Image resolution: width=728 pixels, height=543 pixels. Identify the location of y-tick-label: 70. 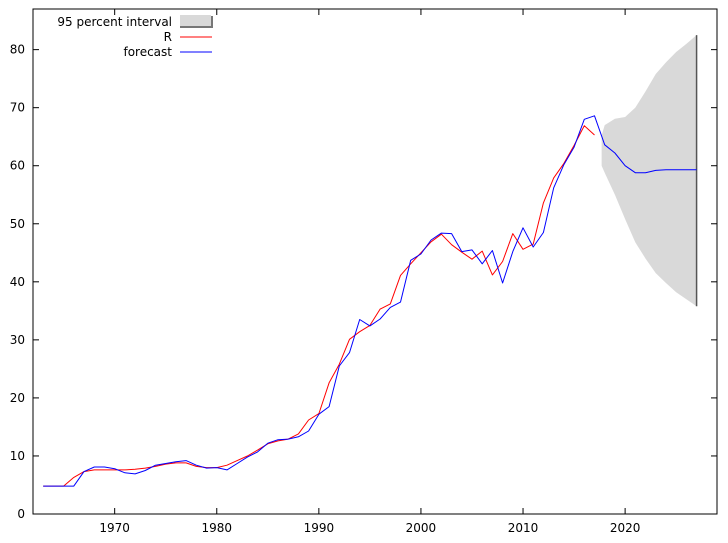
(17, 108).